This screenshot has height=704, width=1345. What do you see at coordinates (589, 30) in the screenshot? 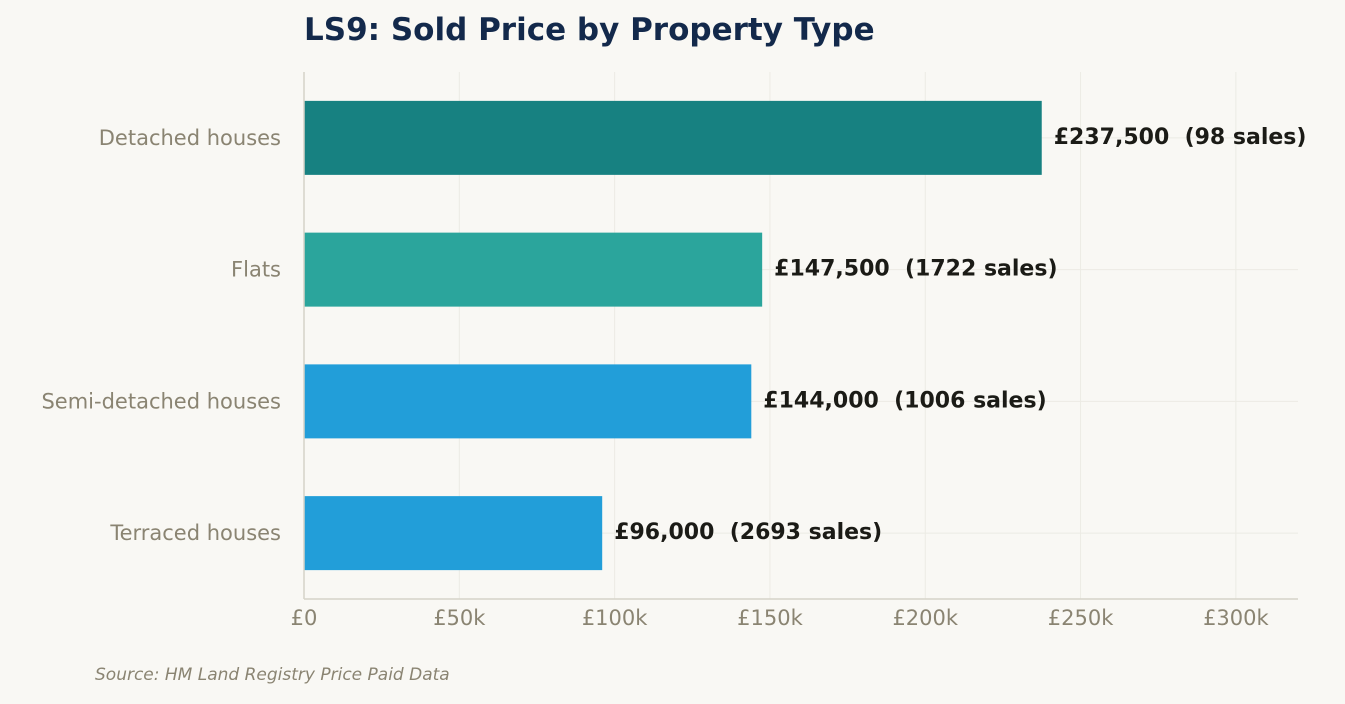
I see `chart-title: LS9: Sold Price by Property Type` at bounding box center [589, 30].